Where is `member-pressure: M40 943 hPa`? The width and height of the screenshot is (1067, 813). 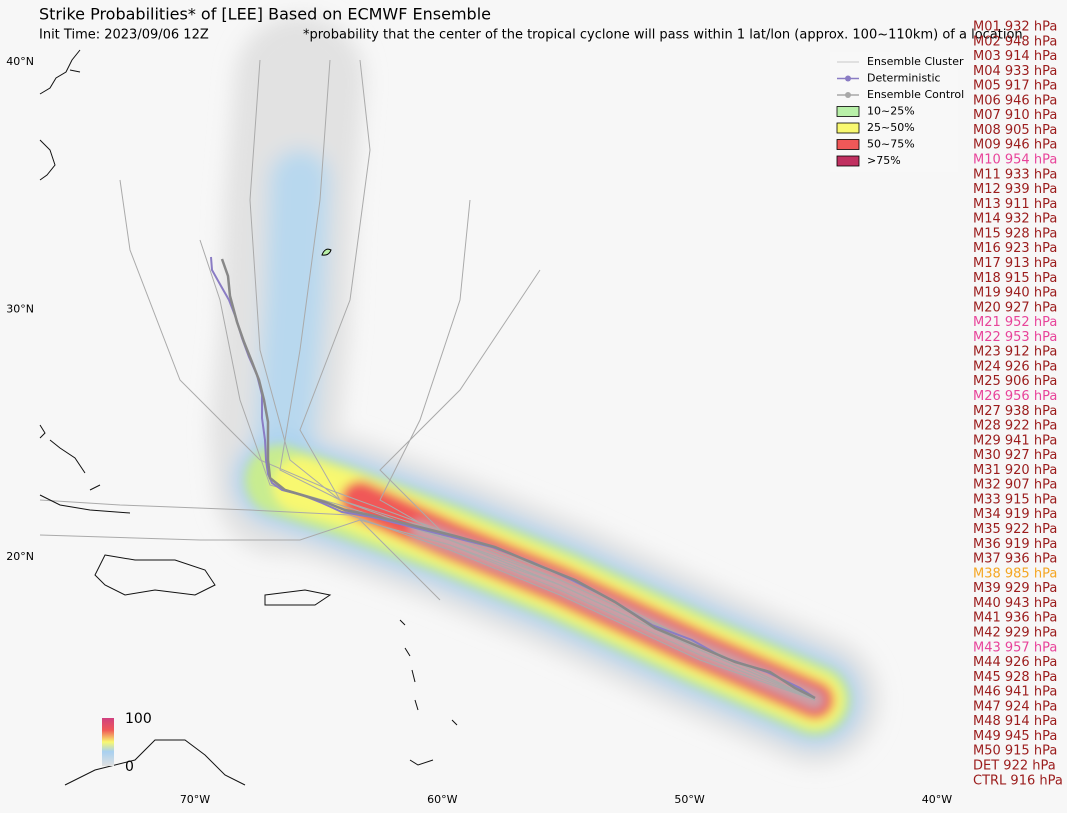
member-pressure: M40 943 hPa is located at coordinates (1015, 603).